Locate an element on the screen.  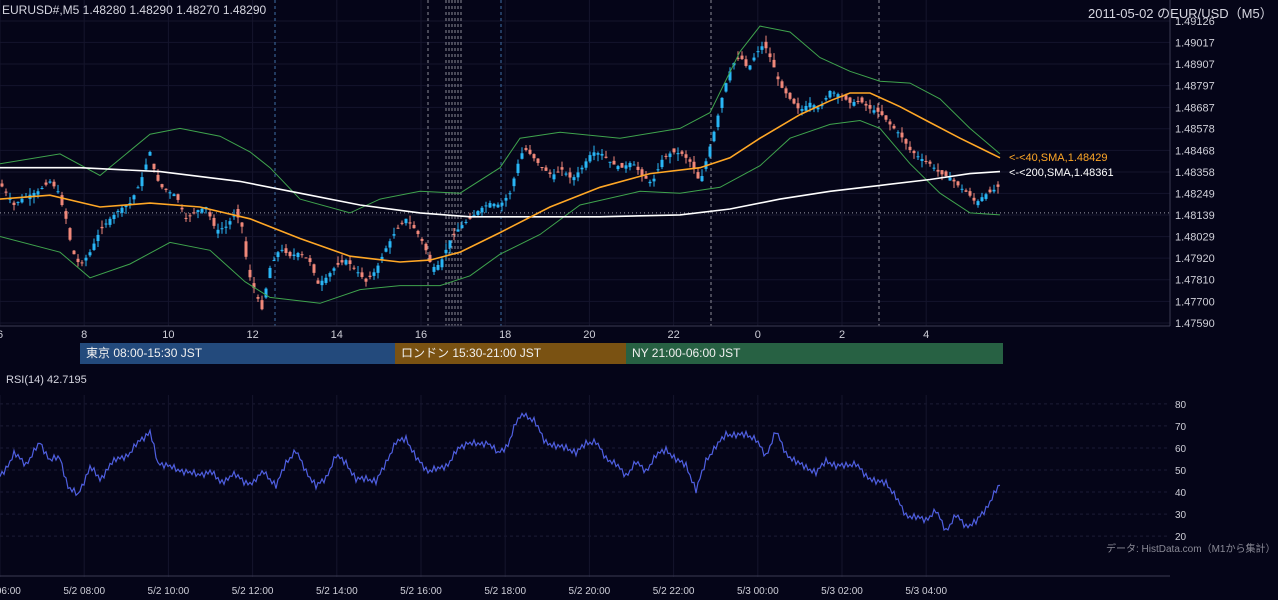
price-tick-label: 1.48358 is located at coordinates (1195, 173).